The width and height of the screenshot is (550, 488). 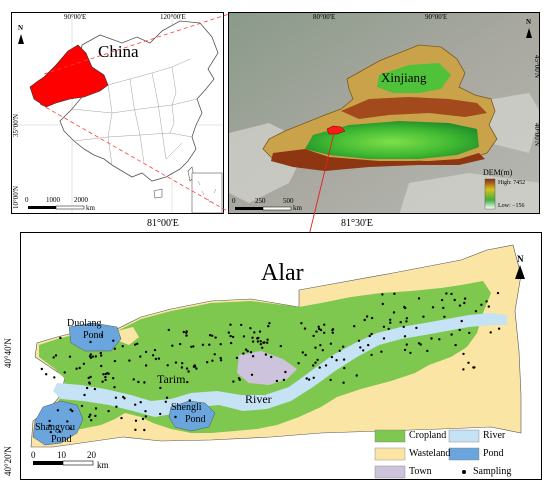 I want to click on scale-label-500: 500, so click(x=288, y=201).